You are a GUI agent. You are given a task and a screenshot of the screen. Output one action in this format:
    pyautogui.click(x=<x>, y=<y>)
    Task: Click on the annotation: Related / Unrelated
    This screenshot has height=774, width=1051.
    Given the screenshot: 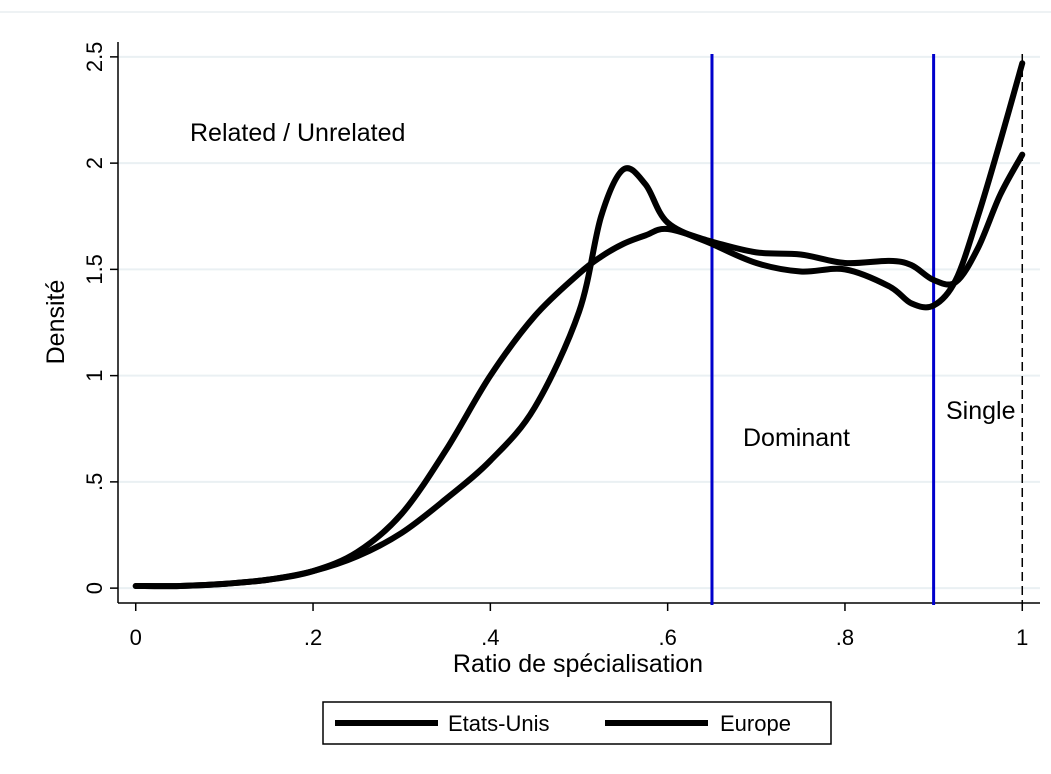 What is the action you would take?
    pyautogui.click(x=297, y=133)
    